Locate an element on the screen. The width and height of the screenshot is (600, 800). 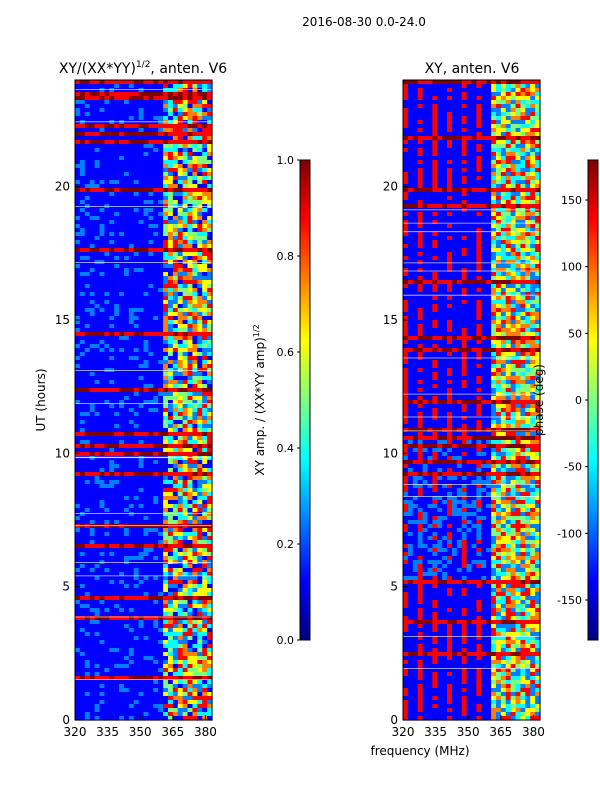
right-colorbar: -150 -100 -50 0 50 100 150 phase (deg) is located at coordinates (565, 400).